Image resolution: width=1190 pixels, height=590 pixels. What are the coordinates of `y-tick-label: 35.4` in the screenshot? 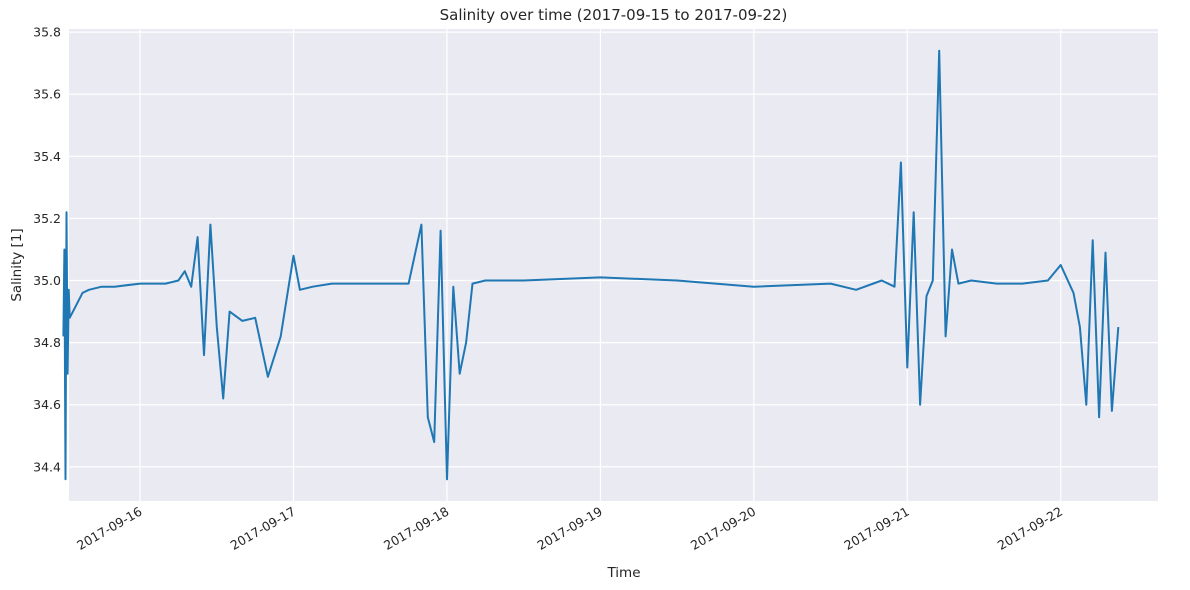 It's located at (47, 156).